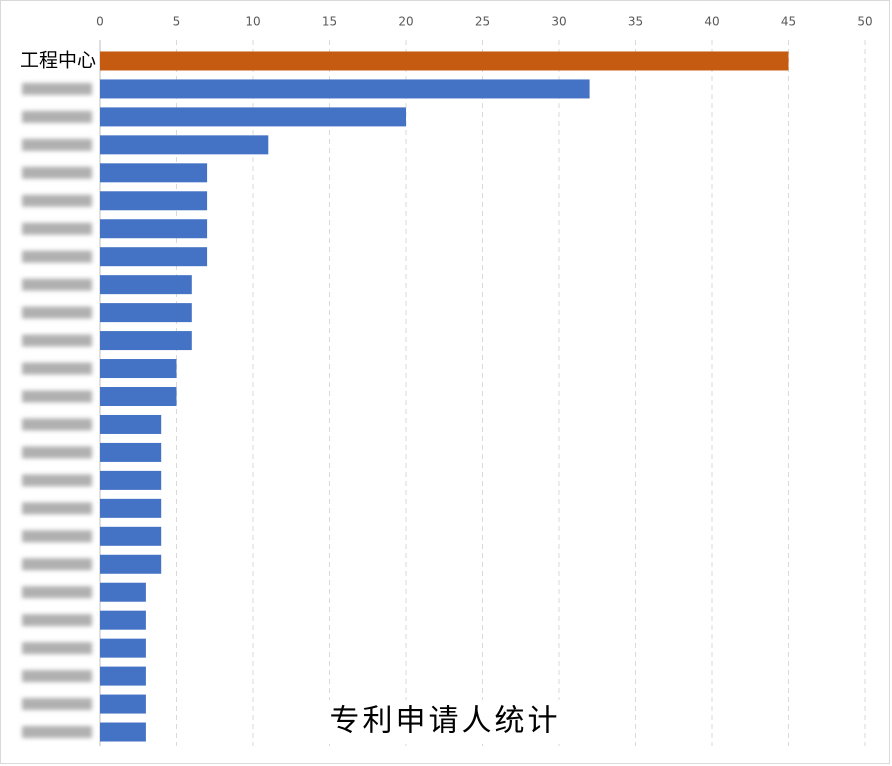 This screenshot has width=892, height=766. What do you see at coordinates (711, 22) in the screenshot?
I see `x-tick-label: 40` at bounding box center [711, 22].